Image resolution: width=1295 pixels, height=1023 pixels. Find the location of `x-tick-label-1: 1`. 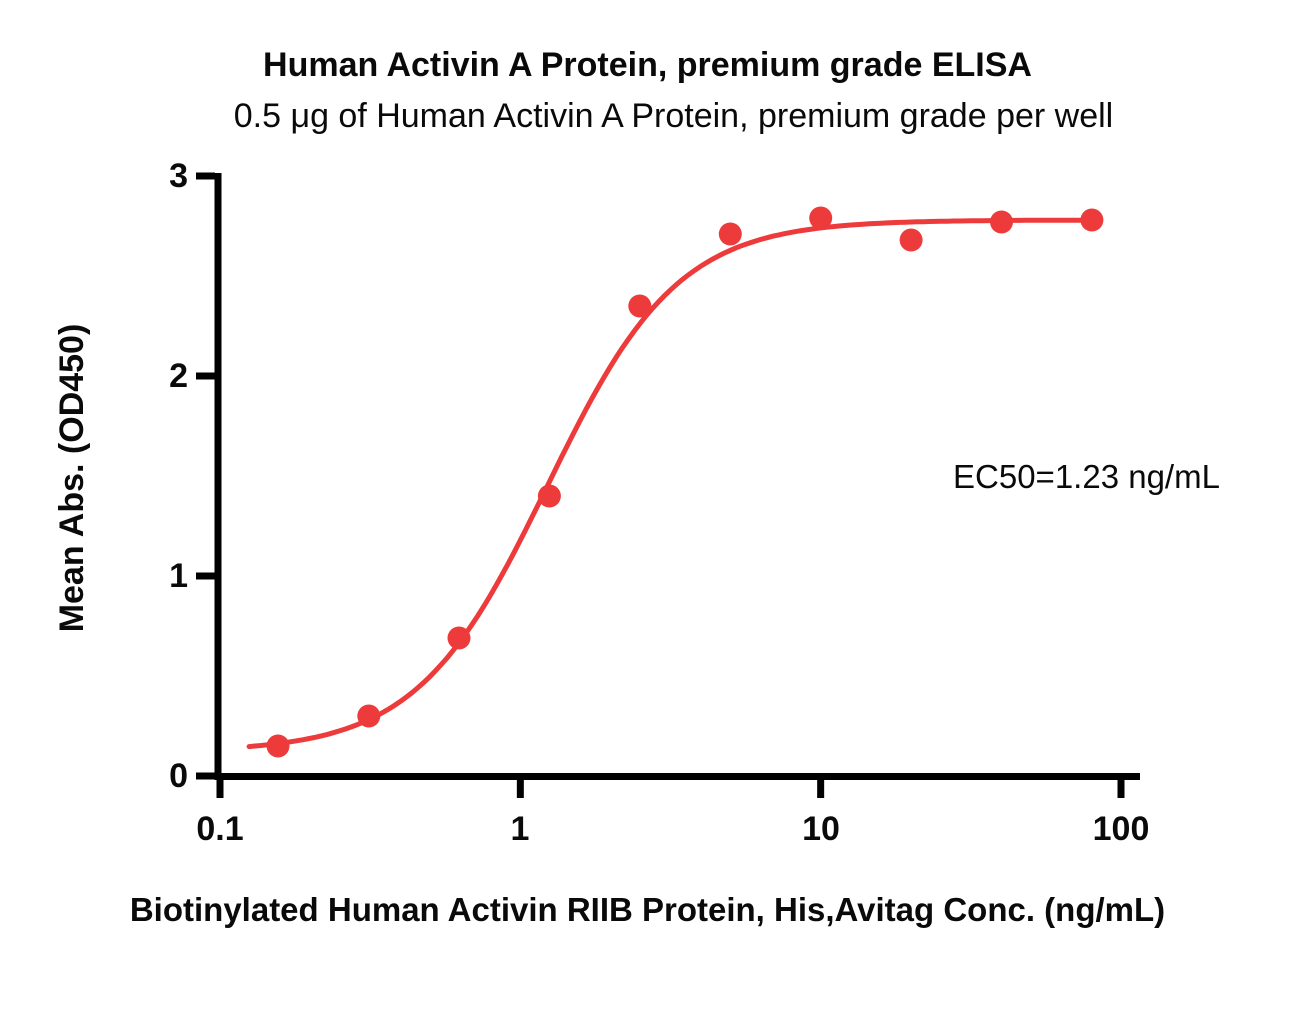

x-tick-label-1: 1 is located at coordinates (520, 829).